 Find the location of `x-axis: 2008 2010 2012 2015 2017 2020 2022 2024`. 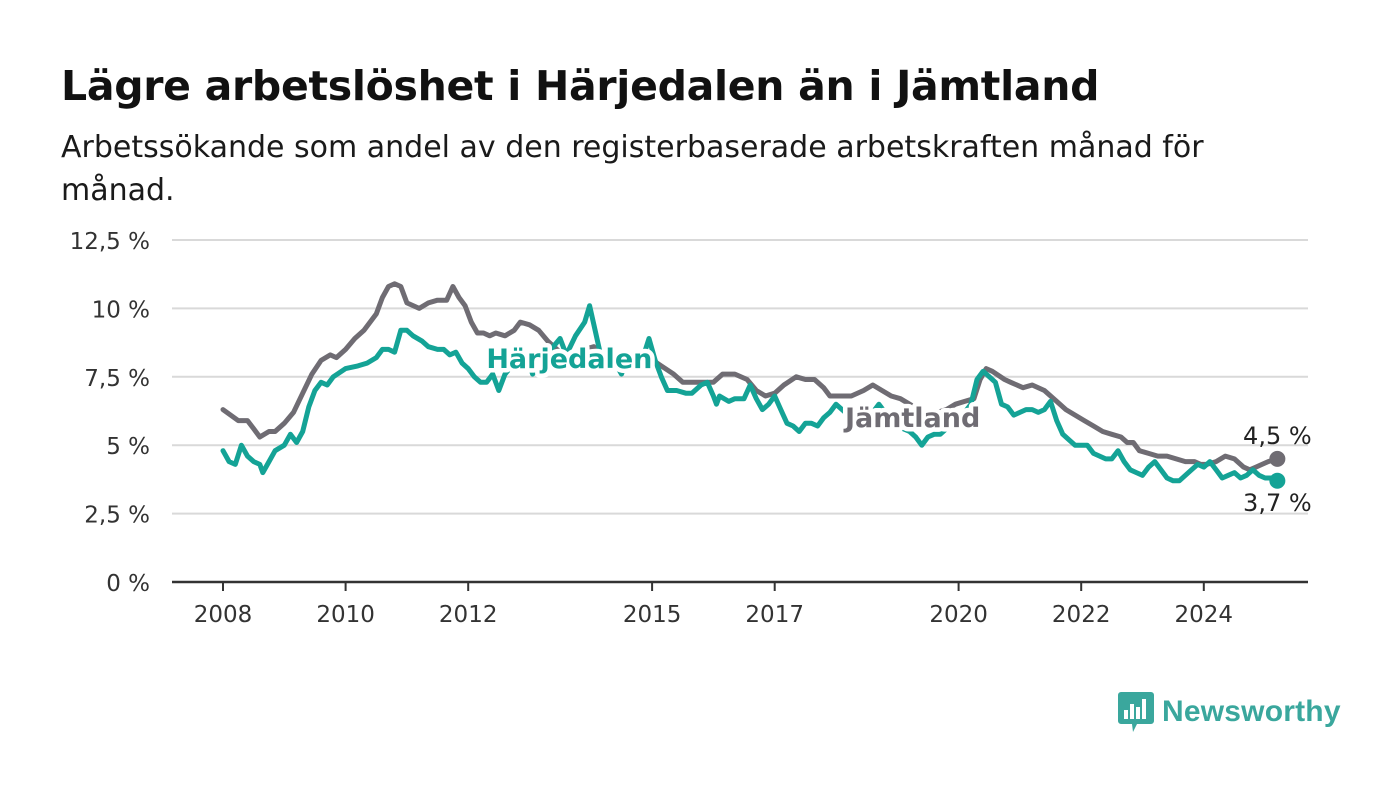

x-axis: 2008 2010 2012 2015 2017 2020 2022 2024 is located at coordinates (740, 604).